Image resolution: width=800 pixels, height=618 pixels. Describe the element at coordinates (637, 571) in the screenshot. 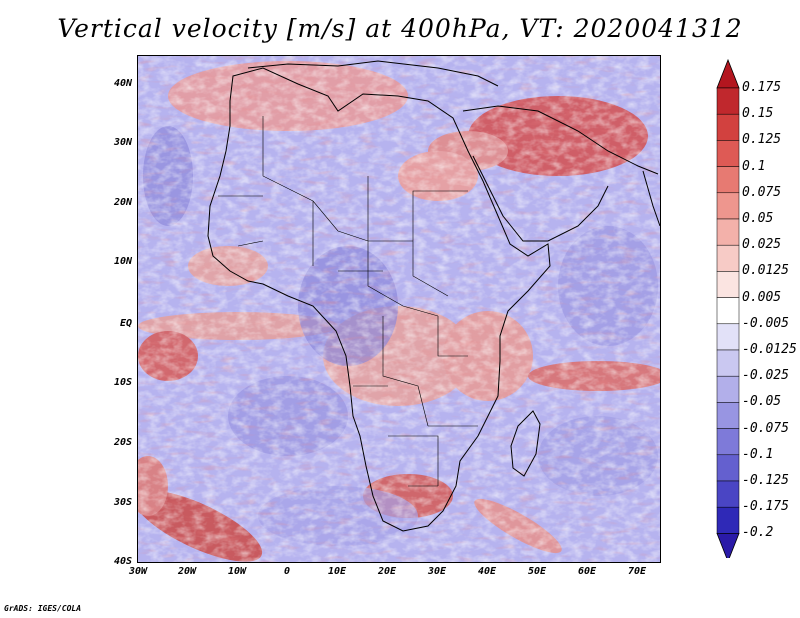

I see `lon-label: 70E` at that location.